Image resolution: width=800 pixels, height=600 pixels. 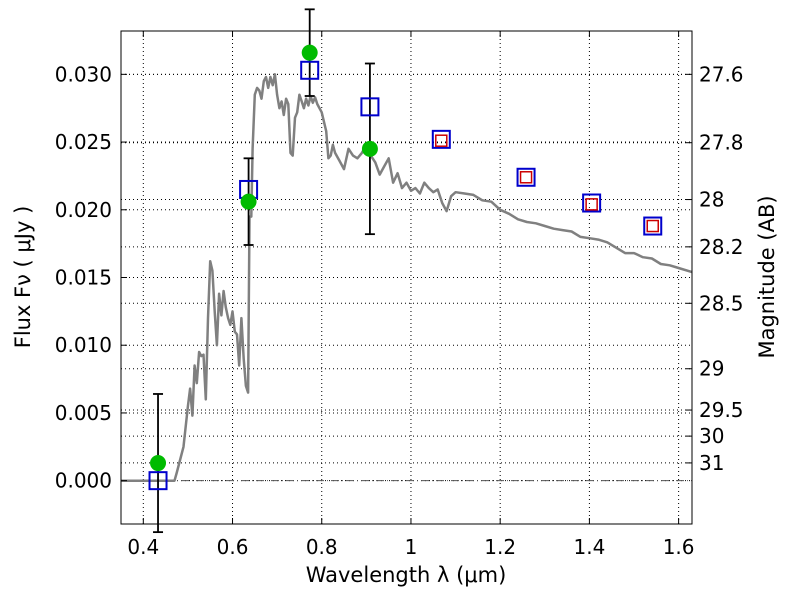 What do you see at coordinates (721, 143) in the screenshot?
I see `y2-tick-label: 27.8` at bounding box center [721, 143].